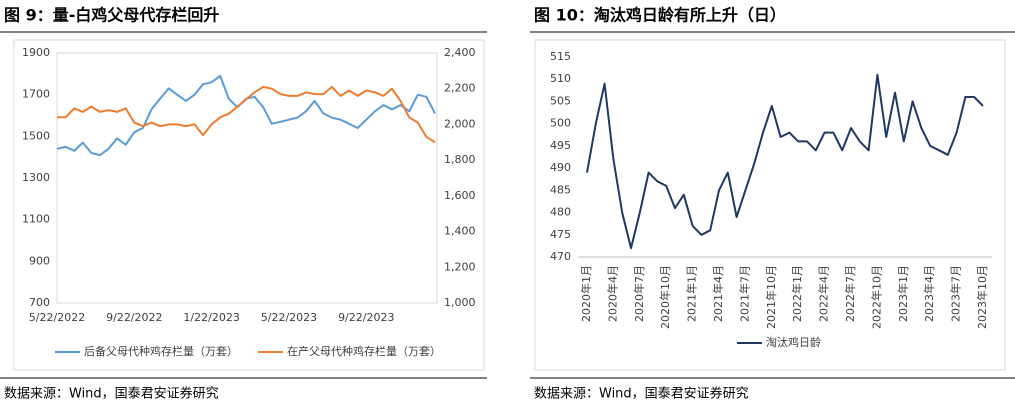  Describe the element at coordinates (612, 293) in the screenshot. I see `x-tick-label: 2020年4月` at that location.